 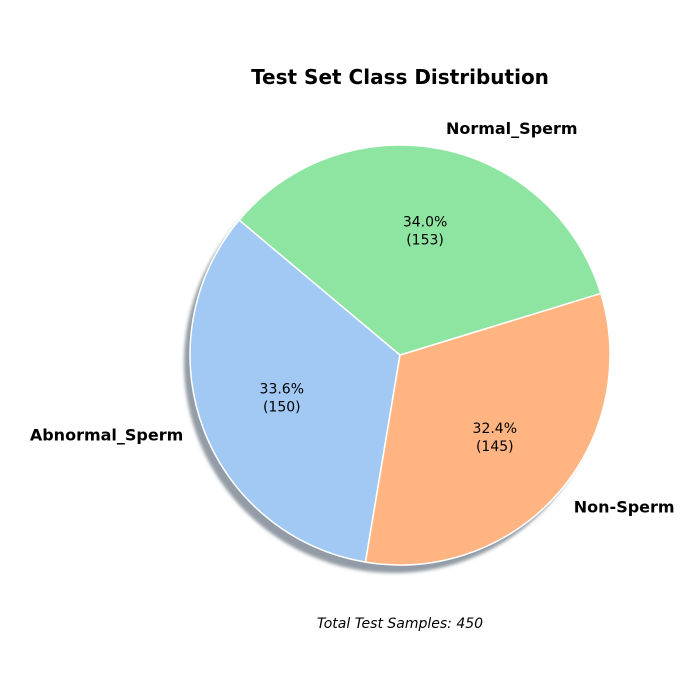 I want to click on pie-slice-abnormal-sperm, so click(x=295, y=391).